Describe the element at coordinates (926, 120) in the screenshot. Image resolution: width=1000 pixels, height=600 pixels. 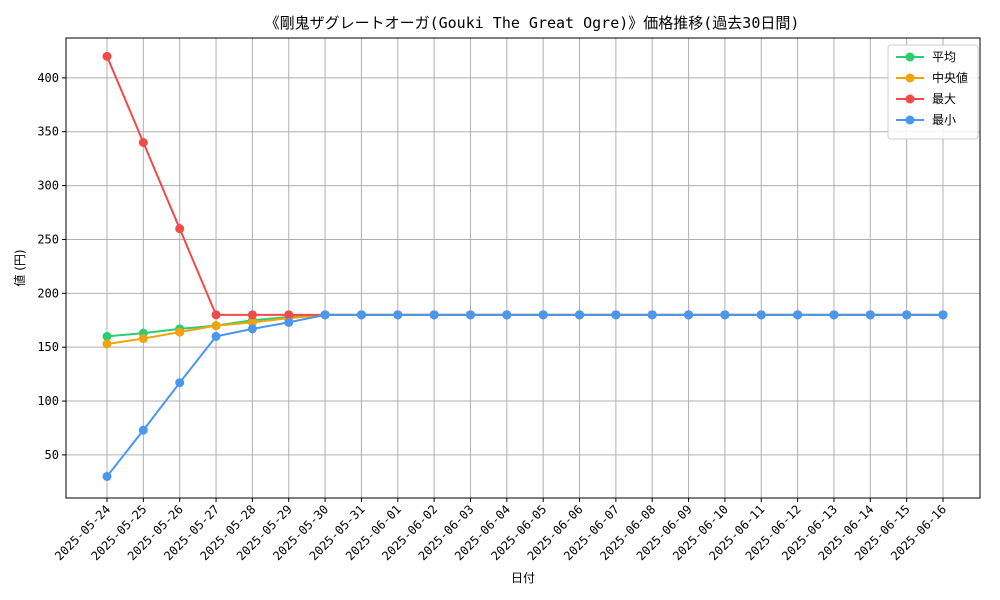
I see `legend-item: 最小` at that location.